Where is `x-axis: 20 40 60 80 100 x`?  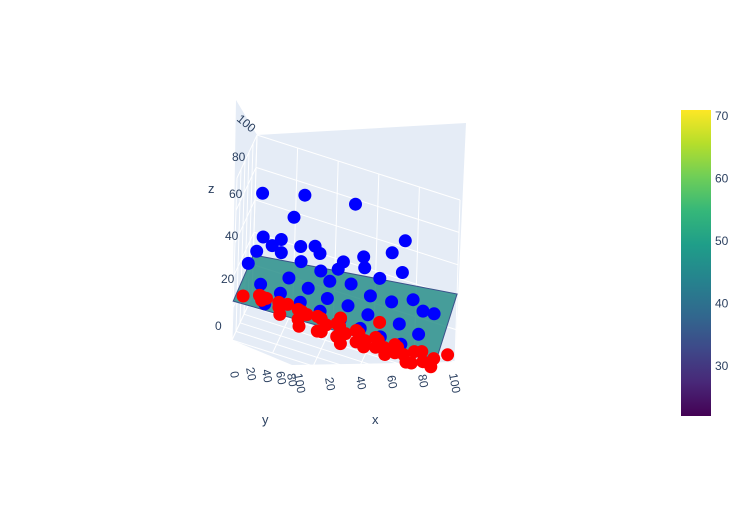
x-axis: 20 40 60 80 100 x is located at coordinates (392, 399).